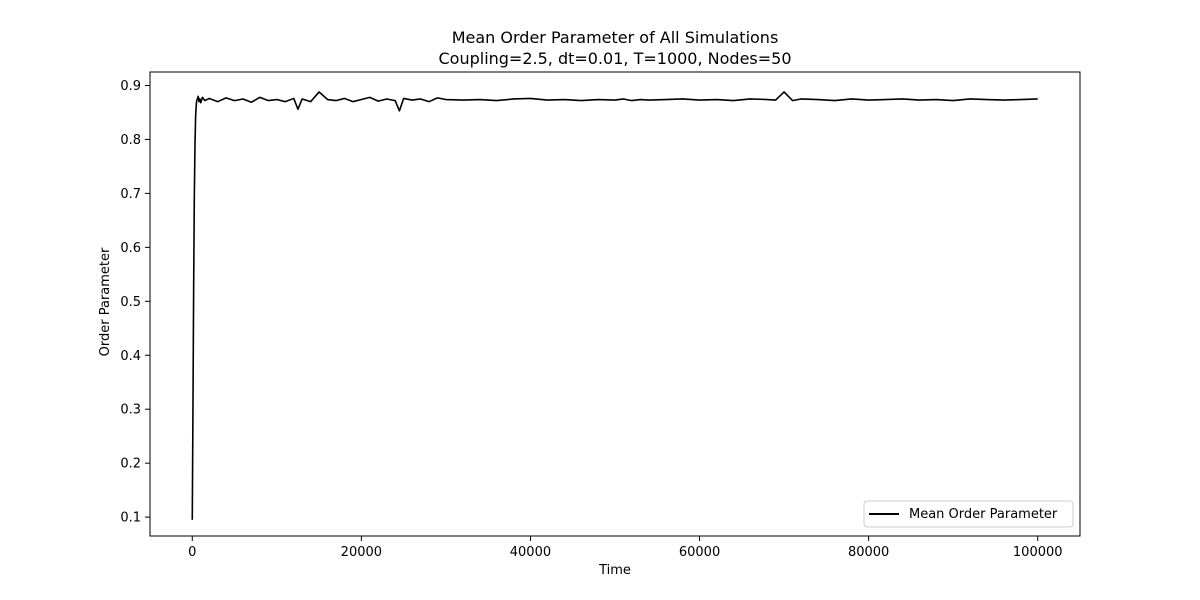  I want to click on x-tick-label-1: 20000, so click(361, 552).